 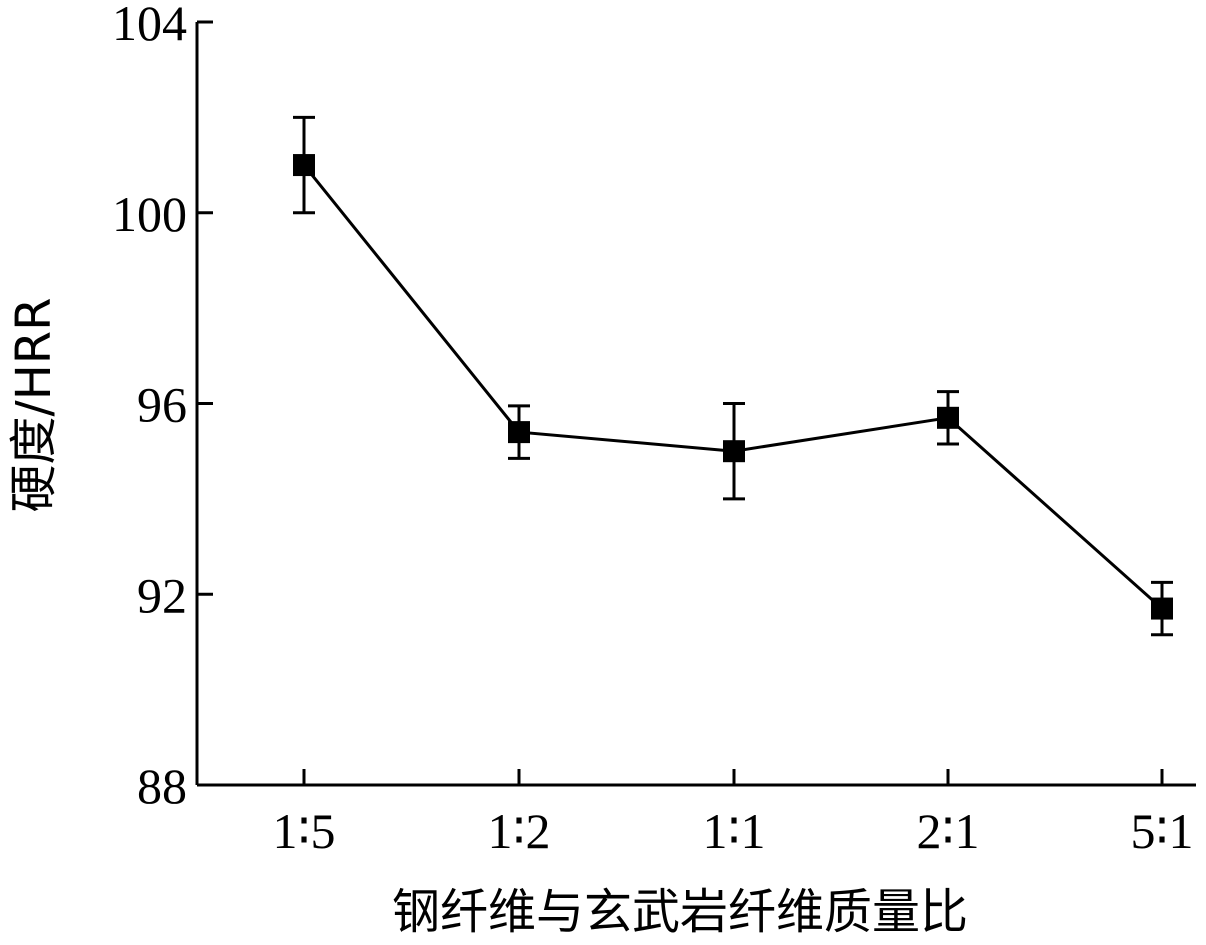 I want to click on y-axis-ticks: 88 92 96 100 104, so click(x=162, y=407).